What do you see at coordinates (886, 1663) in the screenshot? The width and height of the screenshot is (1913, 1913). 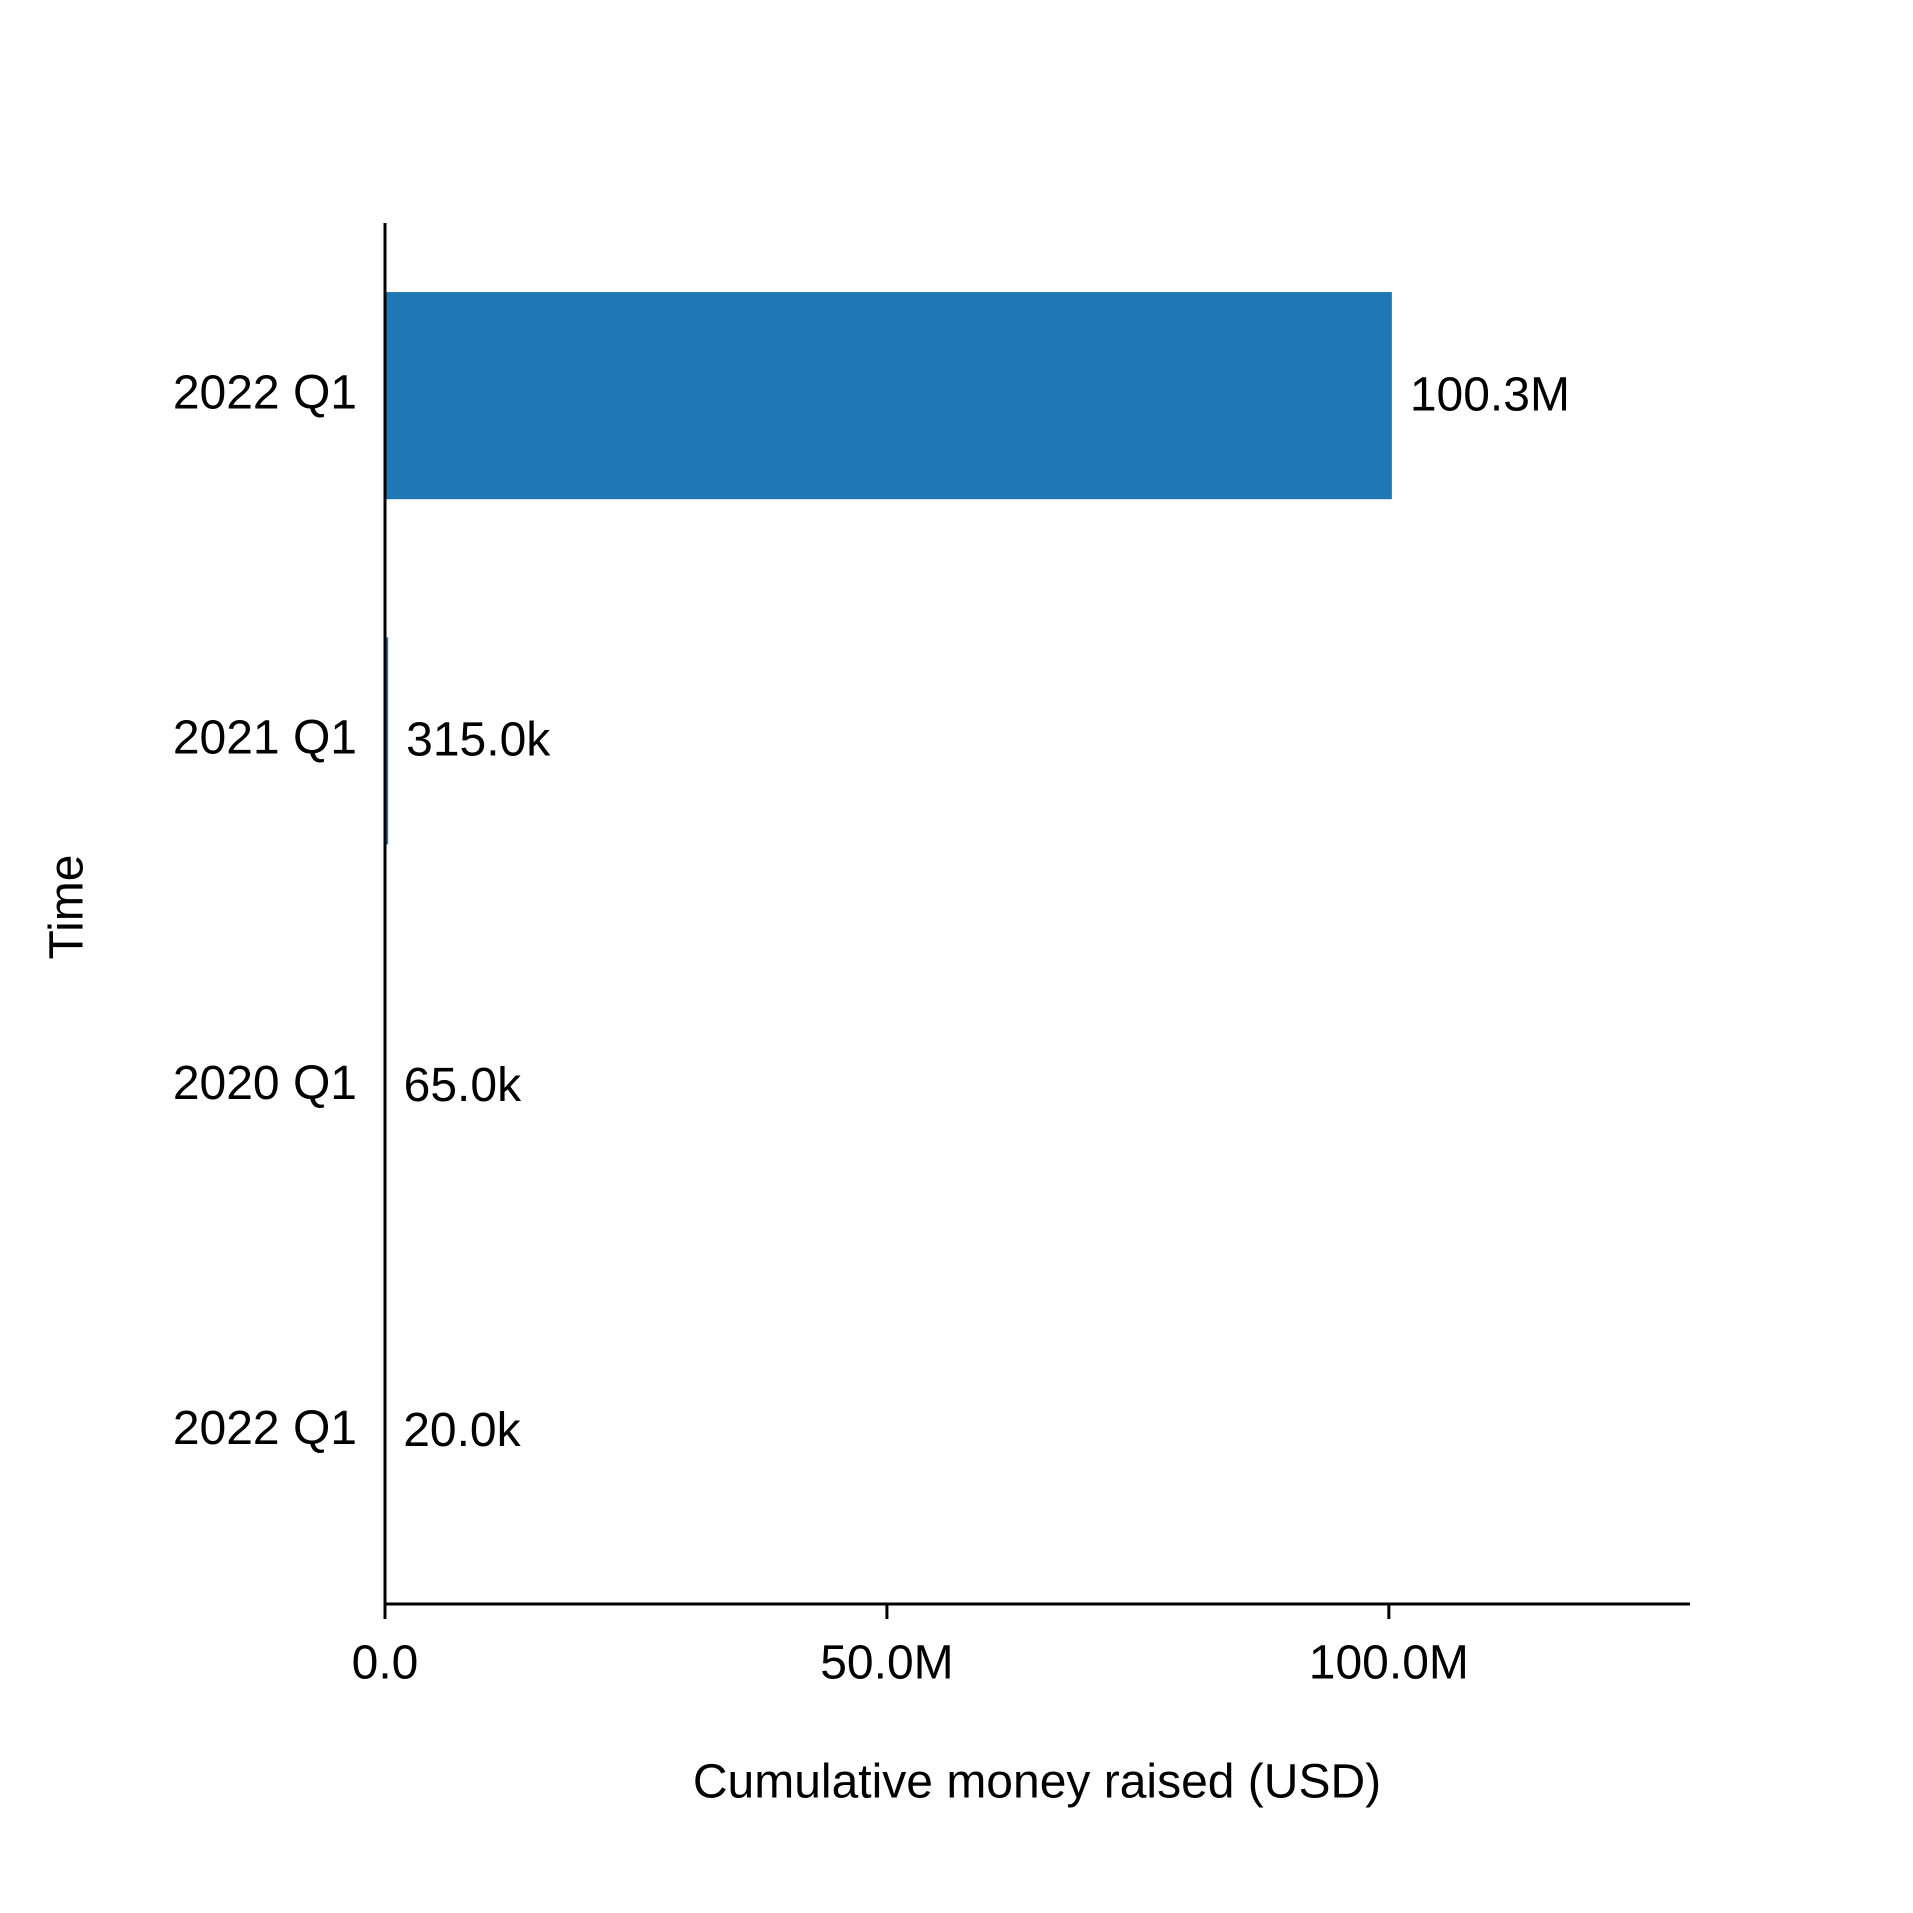 I see `x-tick-label: 50.0M` at bounding box center [886, 1663].